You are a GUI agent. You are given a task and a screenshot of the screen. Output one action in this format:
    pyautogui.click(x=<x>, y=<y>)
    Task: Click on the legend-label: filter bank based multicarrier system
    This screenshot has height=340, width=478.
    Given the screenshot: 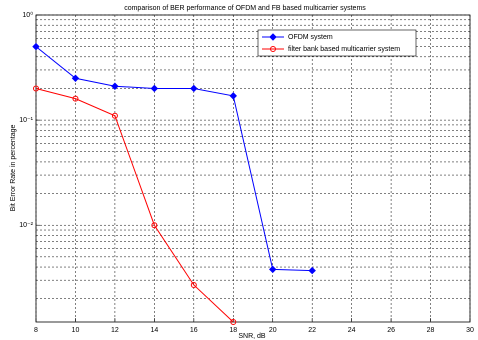 What is the action you would take?
    pyautogui.click(x=344, y=49)
    